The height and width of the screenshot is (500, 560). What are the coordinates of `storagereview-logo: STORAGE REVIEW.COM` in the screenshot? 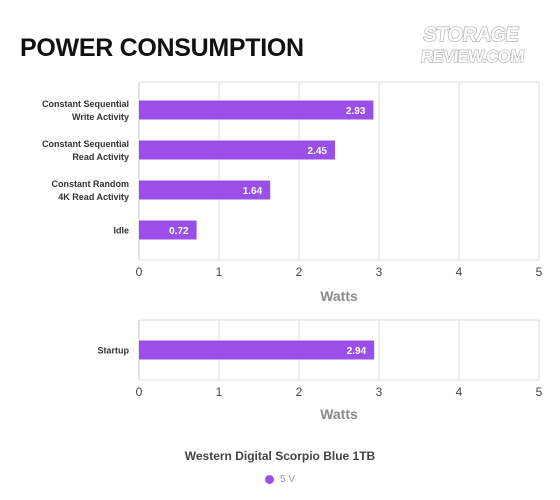 It's located at (473, 44).